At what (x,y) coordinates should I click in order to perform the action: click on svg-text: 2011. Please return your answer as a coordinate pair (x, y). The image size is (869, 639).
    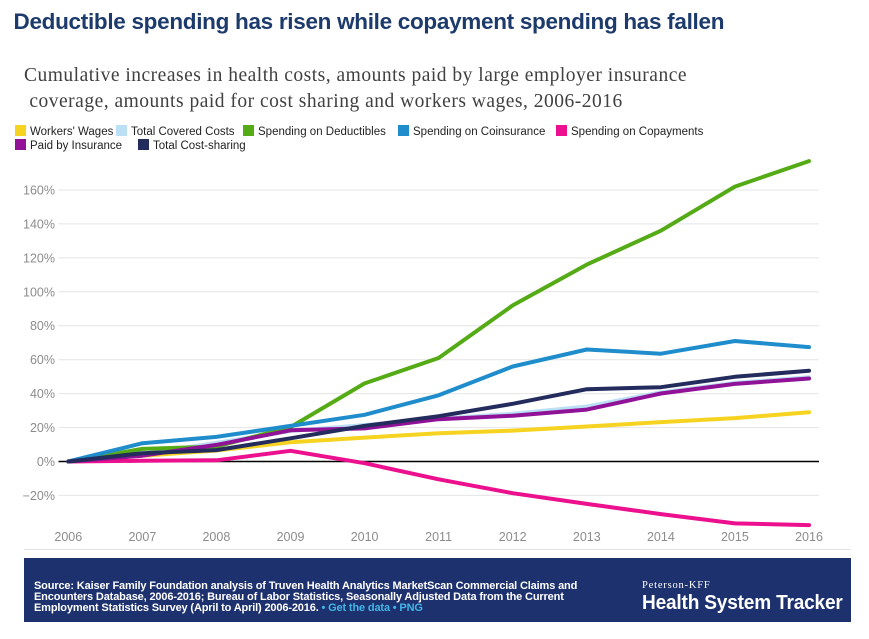
    Looking at the image, I should click on (438, 537).